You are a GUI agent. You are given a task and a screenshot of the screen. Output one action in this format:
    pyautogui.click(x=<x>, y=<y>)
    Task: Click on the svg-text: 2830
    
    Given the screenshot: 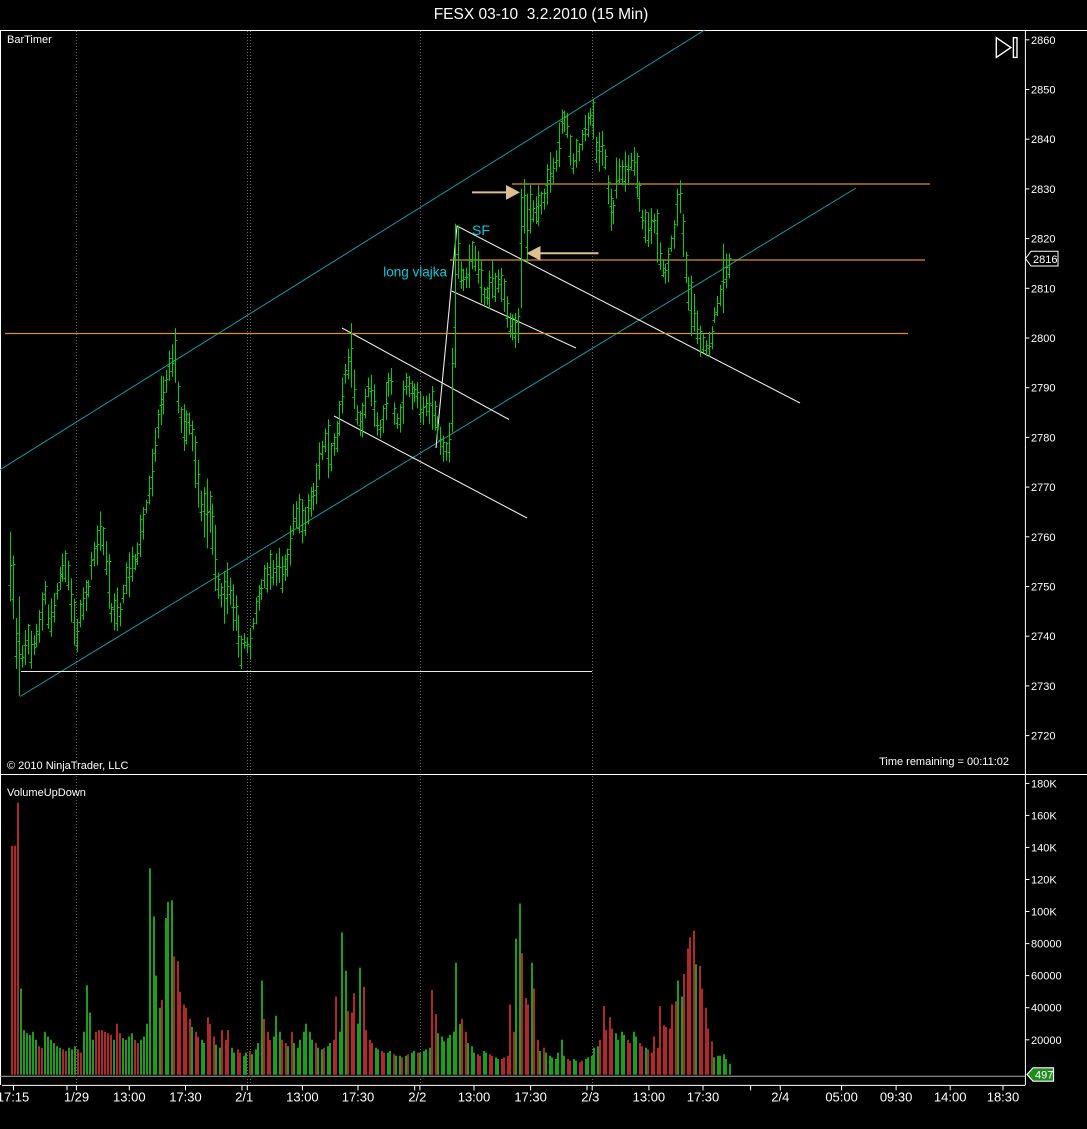 What is the action you would take?
    pyautogui.click(x=1043, y=190)
    